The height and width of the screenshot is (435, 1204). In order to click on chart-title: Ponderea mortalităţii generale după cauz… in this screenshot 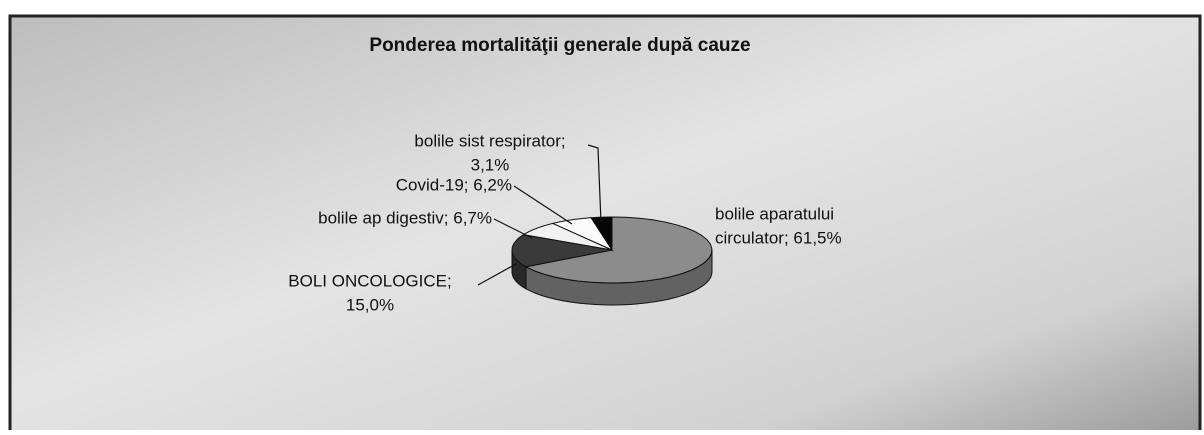, I will do `click(559, 45)`.